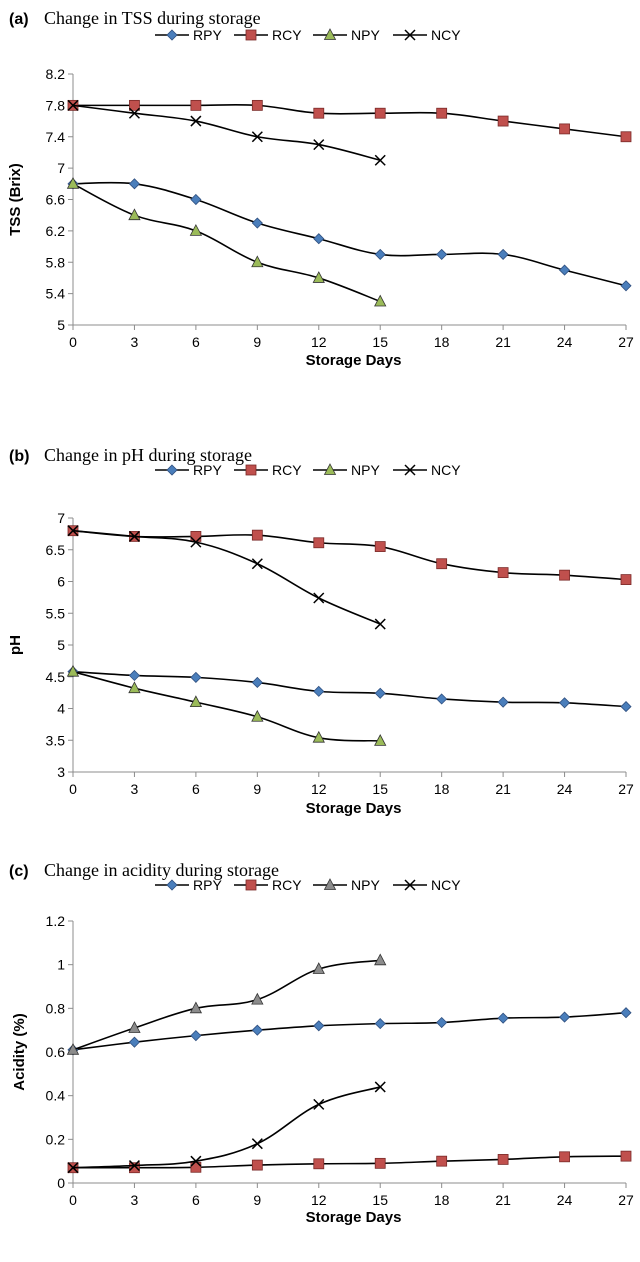  Describe the element at coordinates (73, 789) in the screenshot. I see `x-tick-label: 0` at that location.